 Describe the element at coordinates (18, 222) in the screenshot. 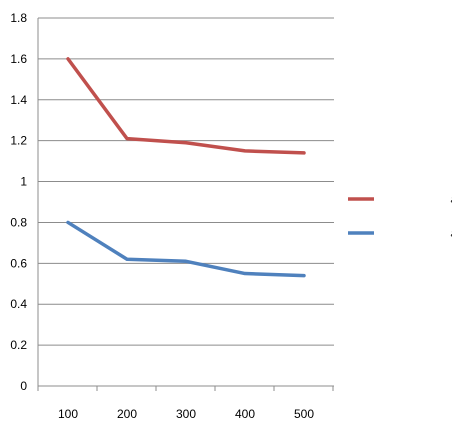

I see `y-tick-label: 0.8` at that location.